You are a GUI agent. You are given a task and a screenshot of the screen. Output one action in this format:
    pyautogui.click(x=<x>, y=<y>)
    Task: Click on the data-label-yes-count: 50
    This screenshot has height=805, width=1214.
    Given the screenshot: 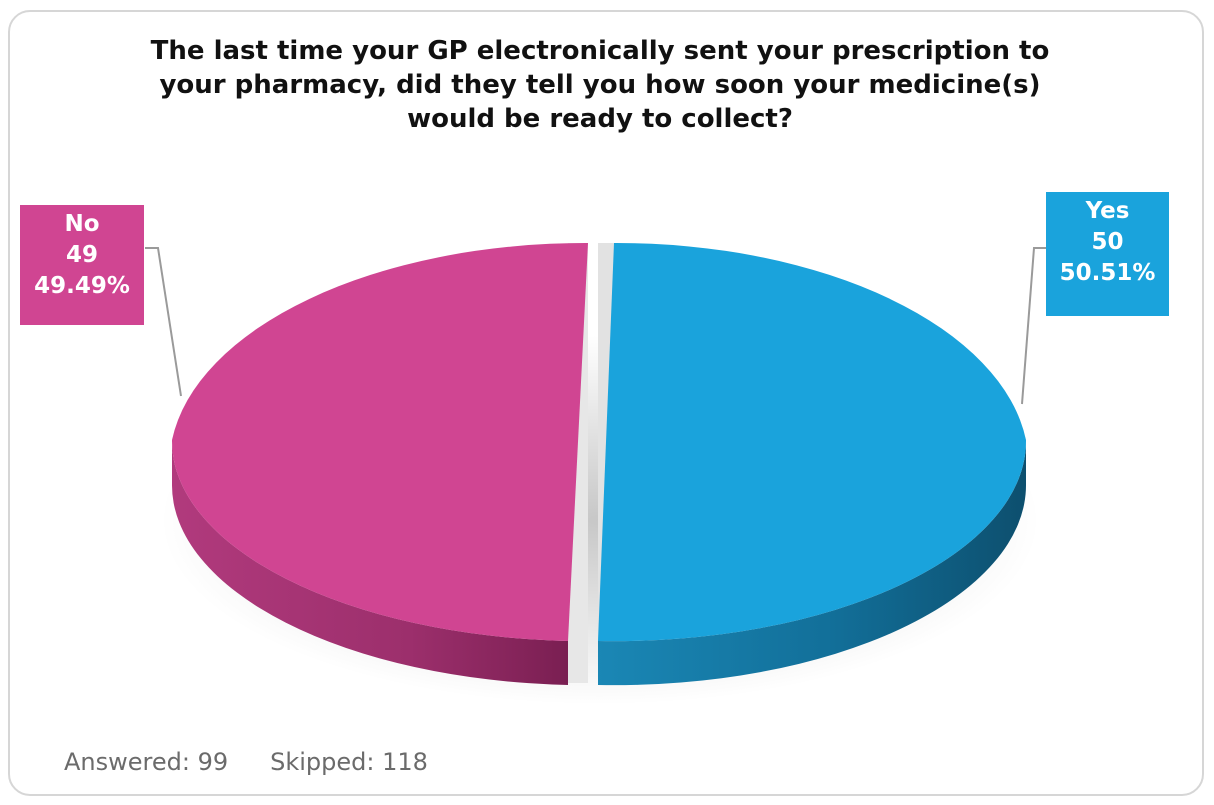 What is the action you would take?
    pyautogui.click(x=1107, y=242)
    